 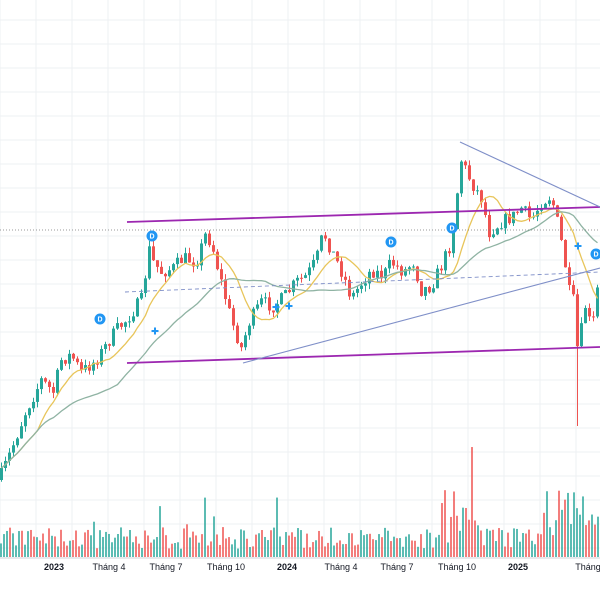 What do you see at coordinates (363, 214) in the screenshot?
I see `upper-channel-line` at bounding box center [363, 214].